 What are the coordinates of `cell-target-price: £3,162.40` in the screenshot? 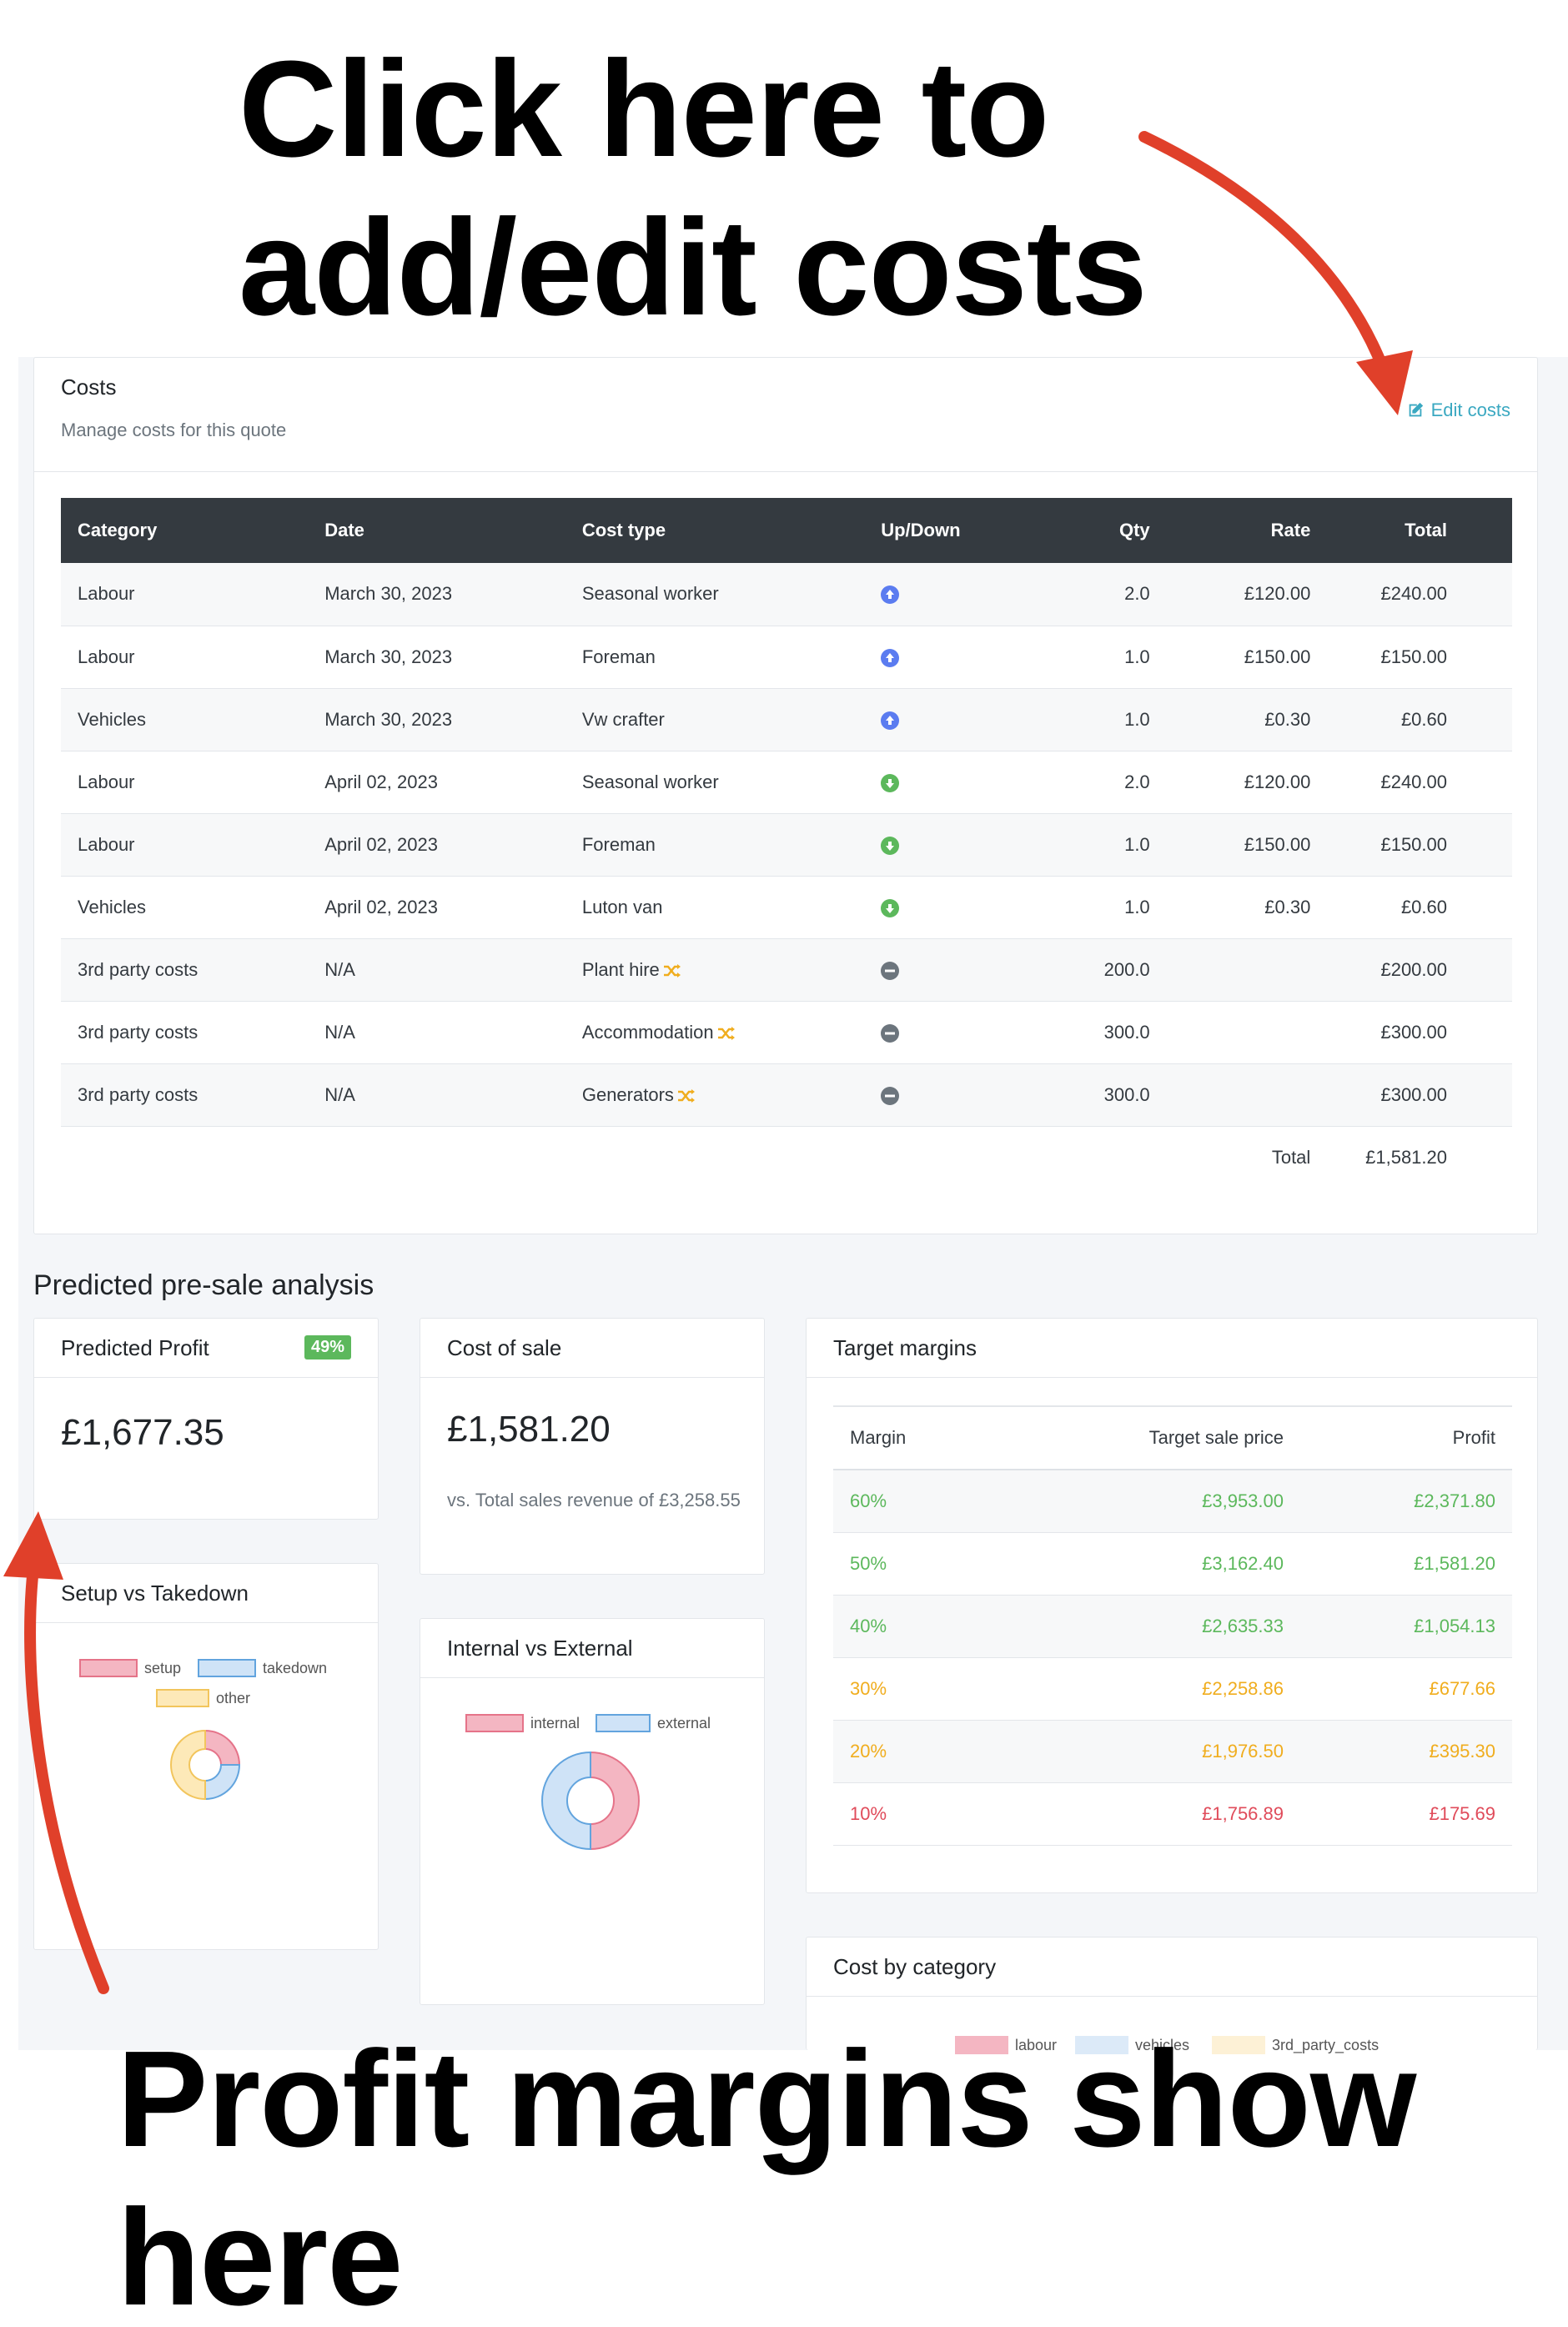 It's located at (1166, 1564).